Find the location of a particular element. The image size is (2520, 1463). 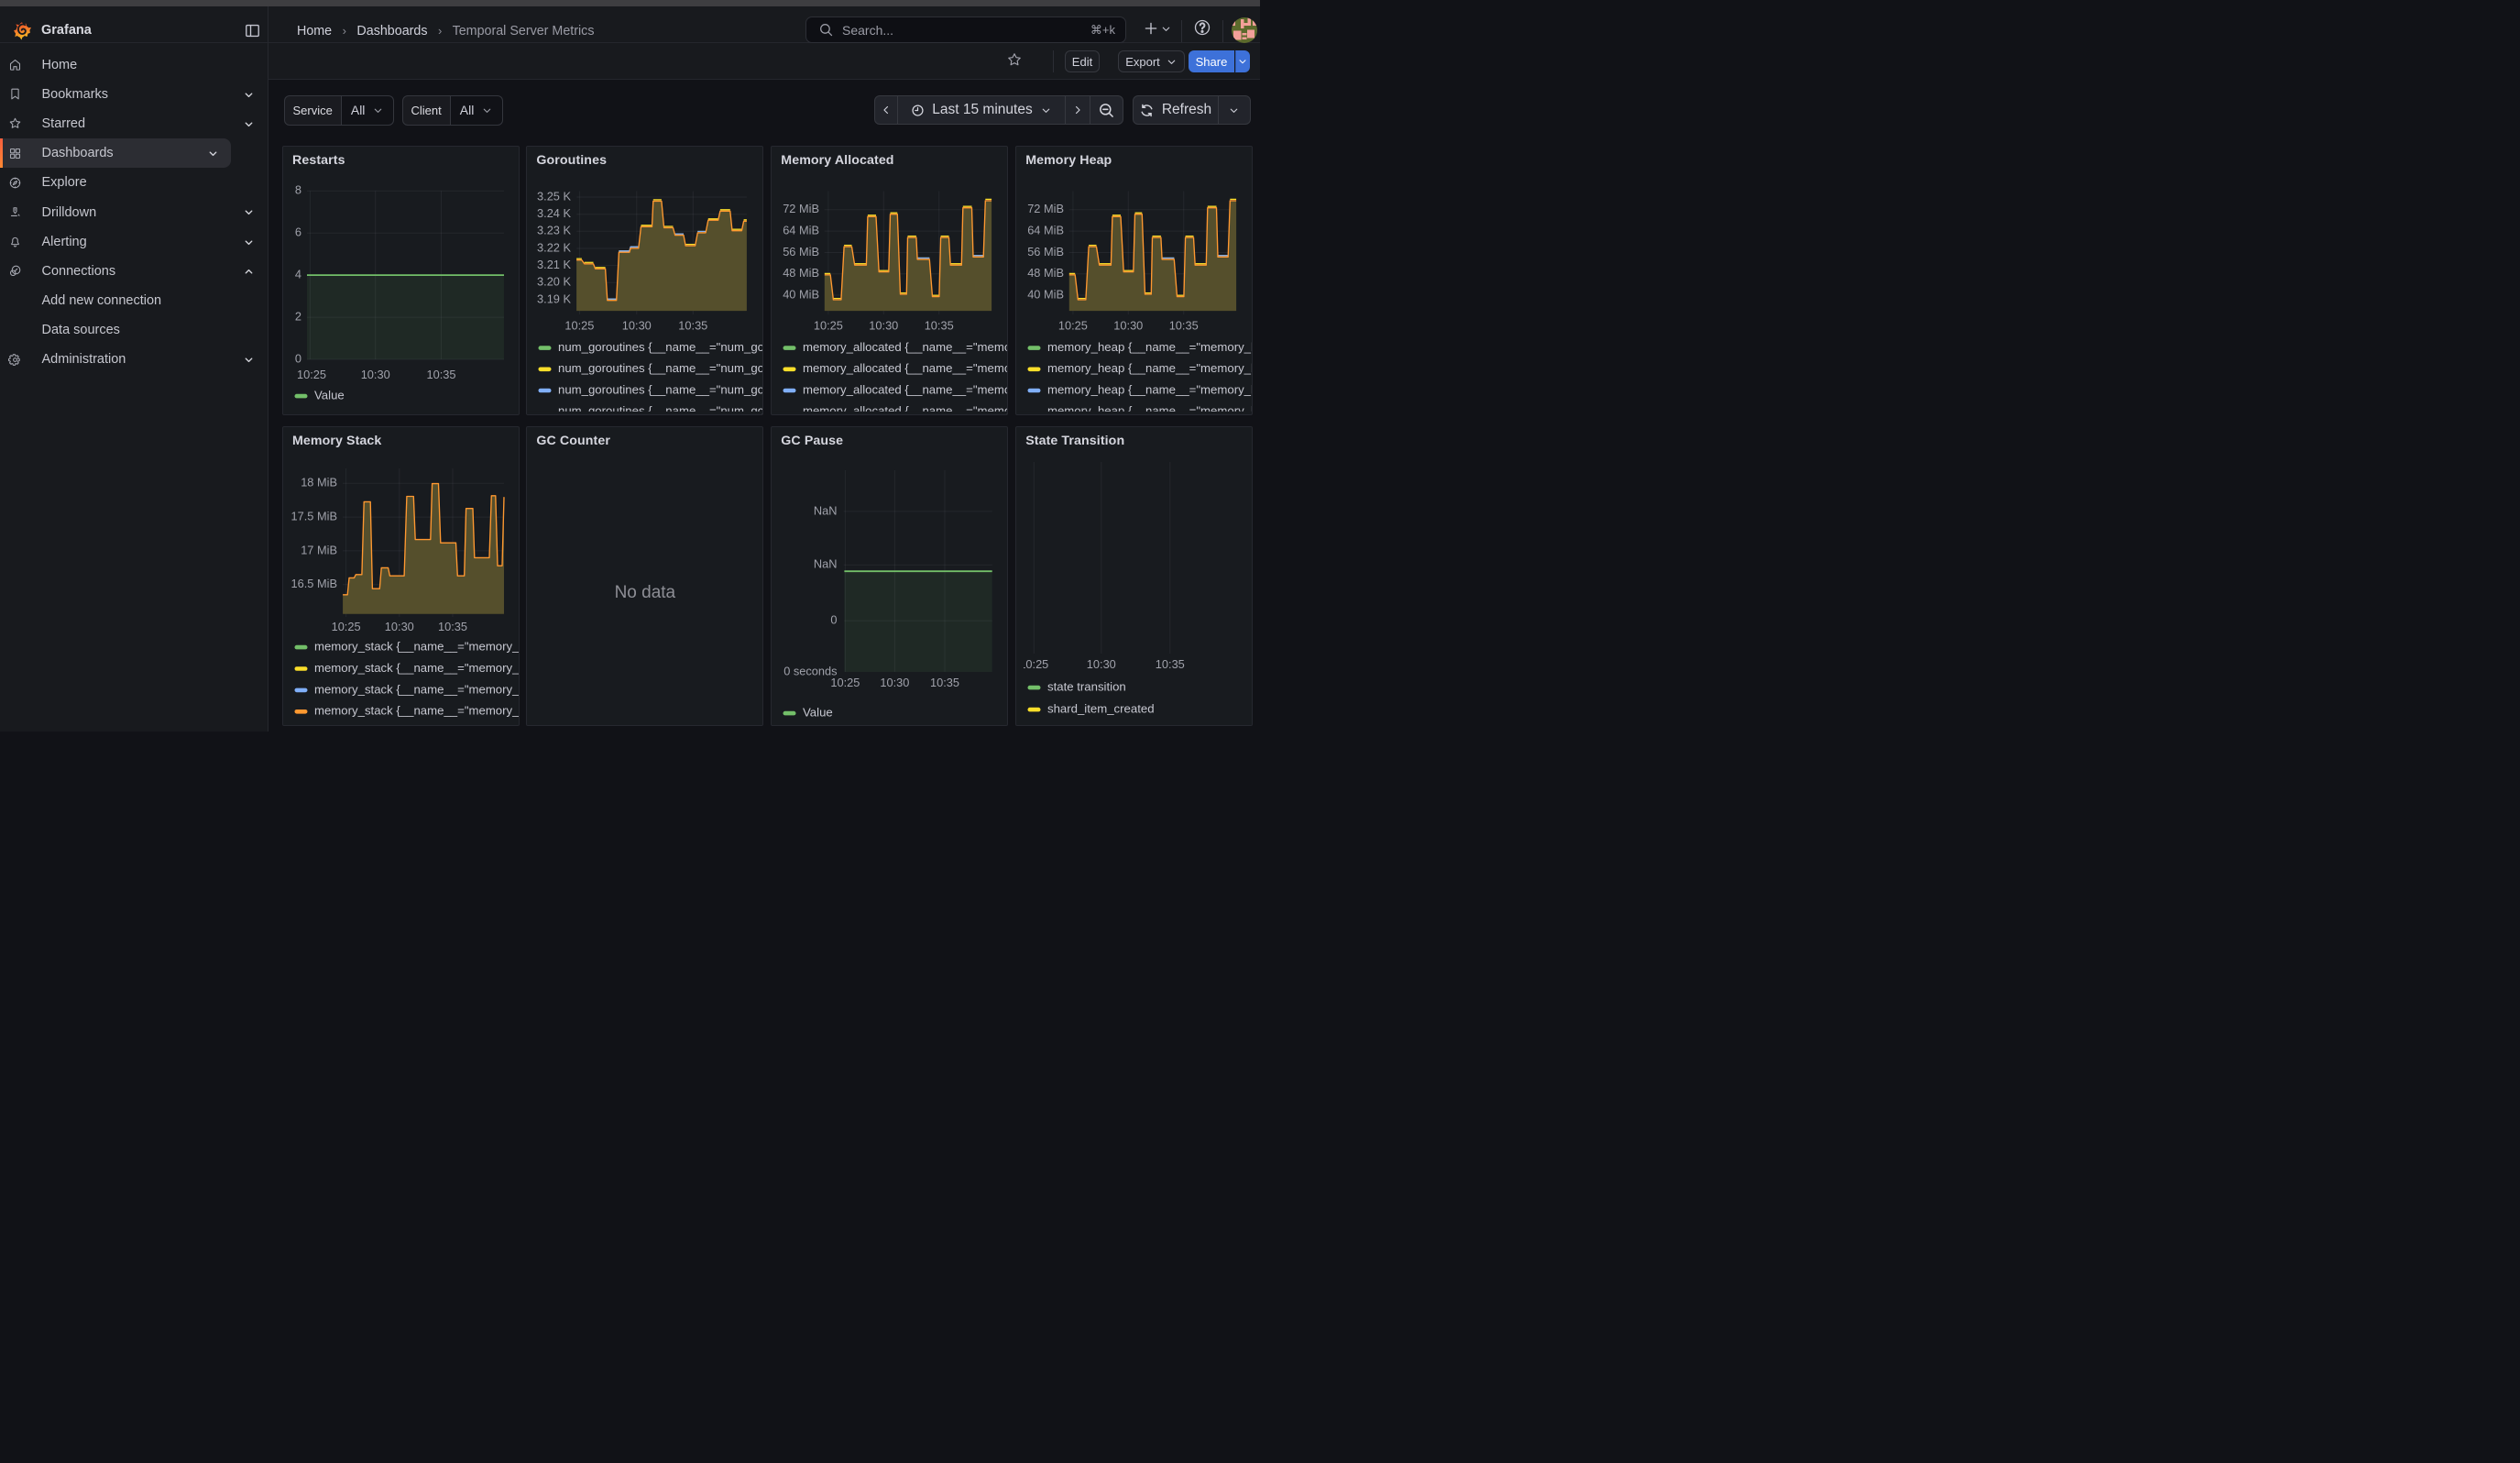

svg-text: 8 is located at coordinates (298, 189).